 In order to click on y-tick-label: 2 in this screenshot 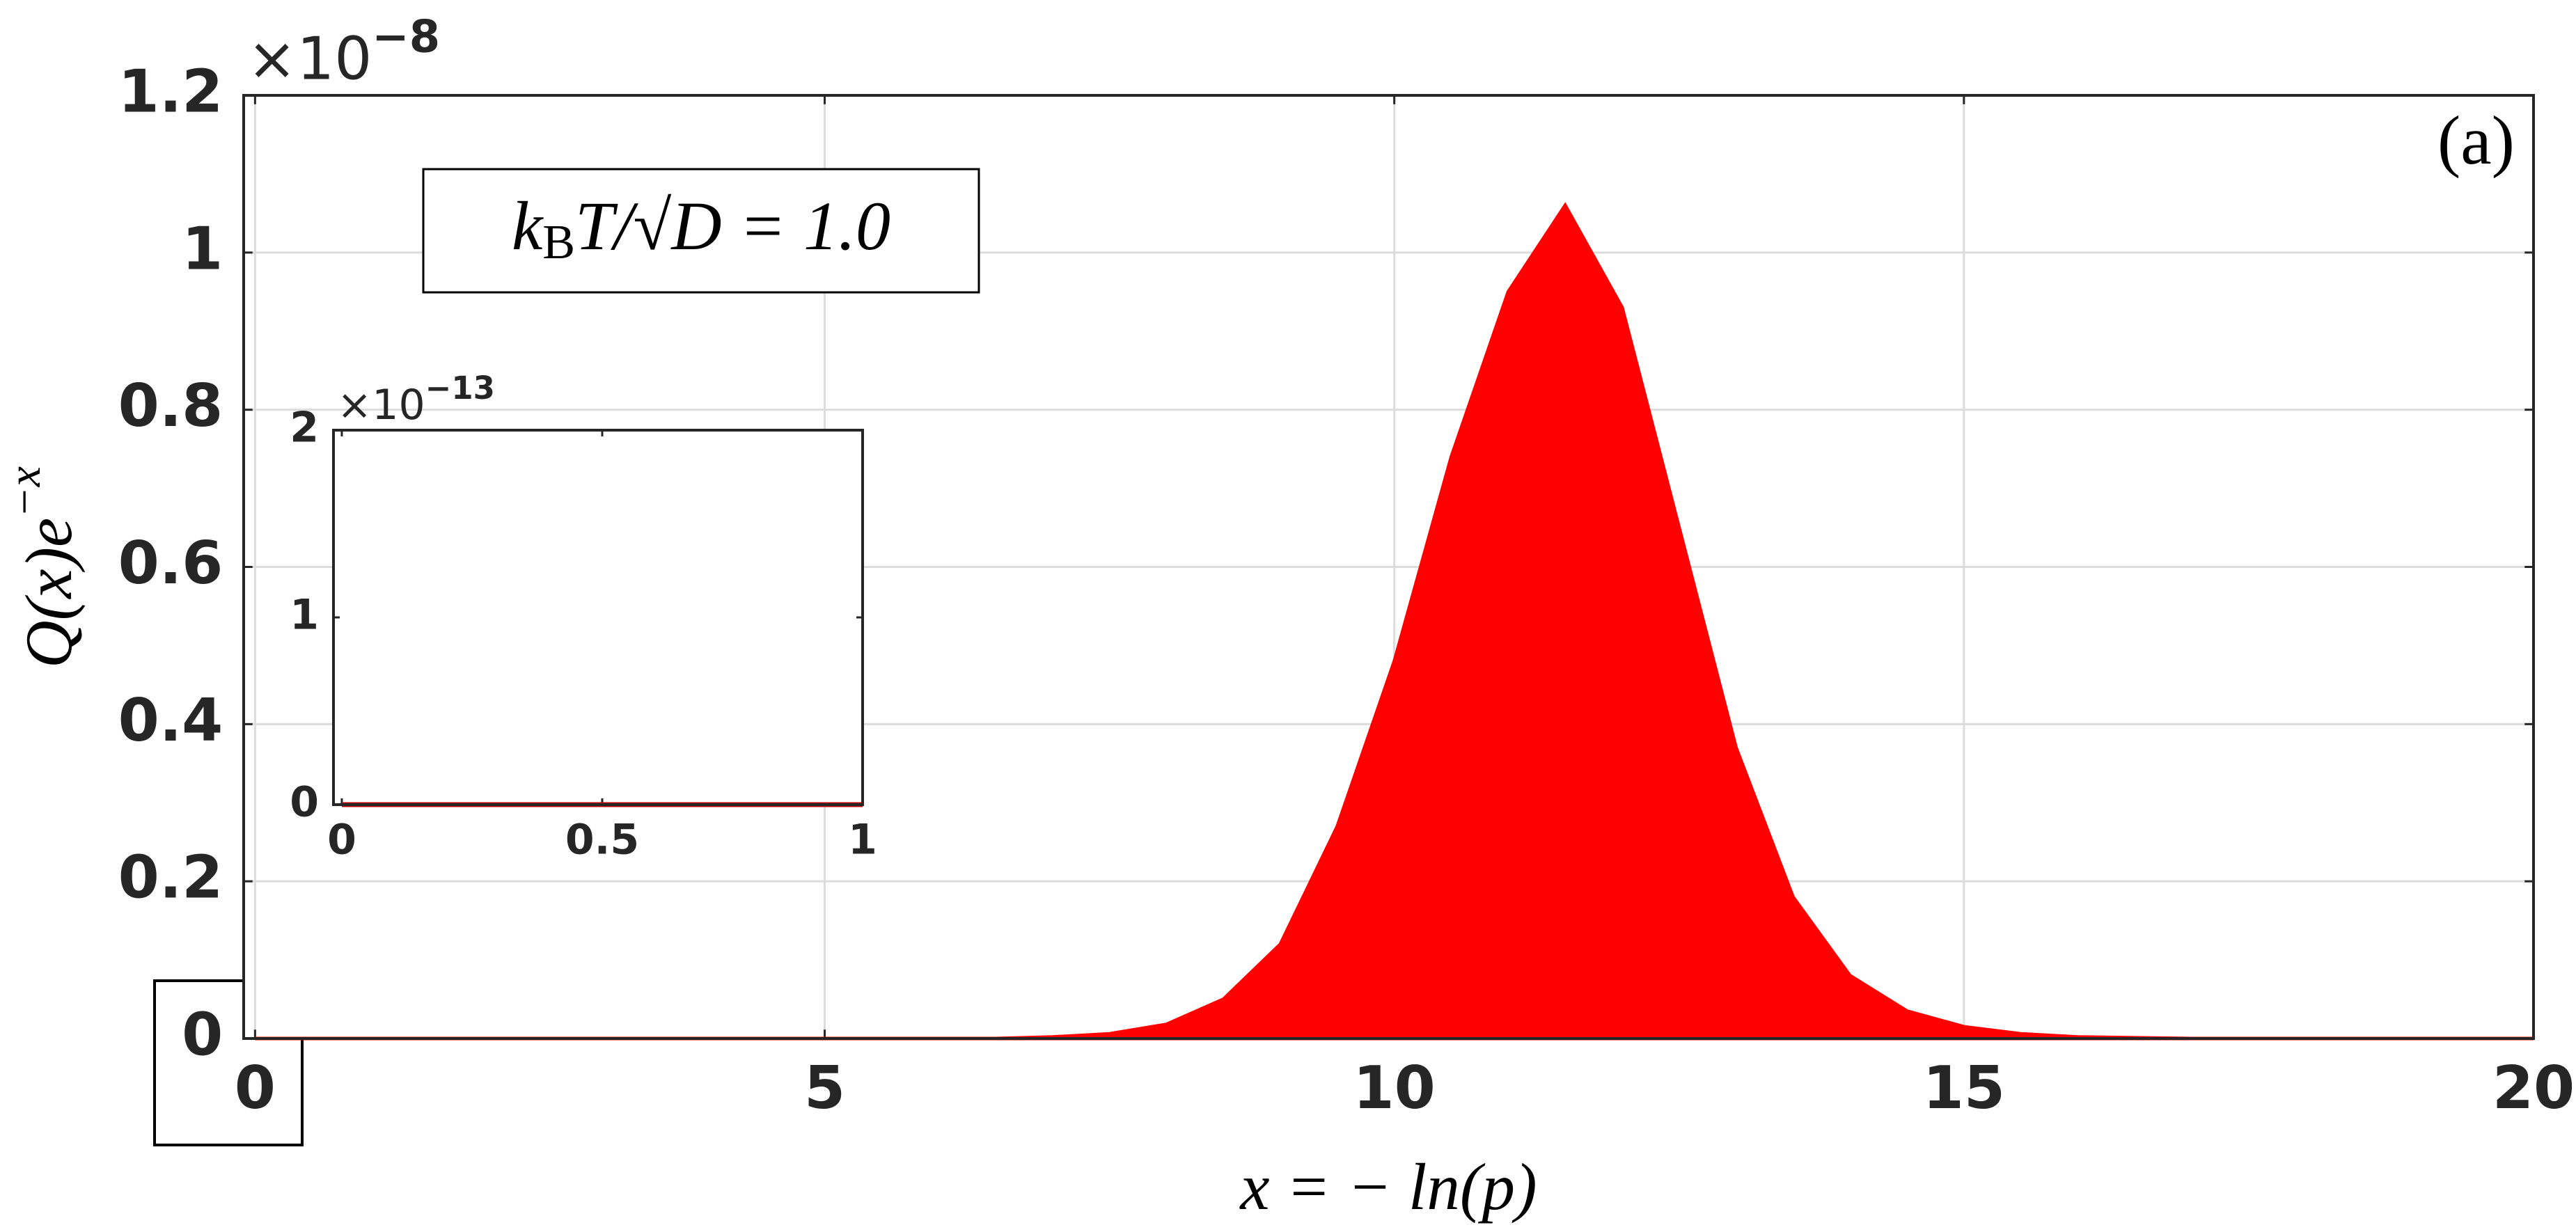, I will do `click(304, 428)`.